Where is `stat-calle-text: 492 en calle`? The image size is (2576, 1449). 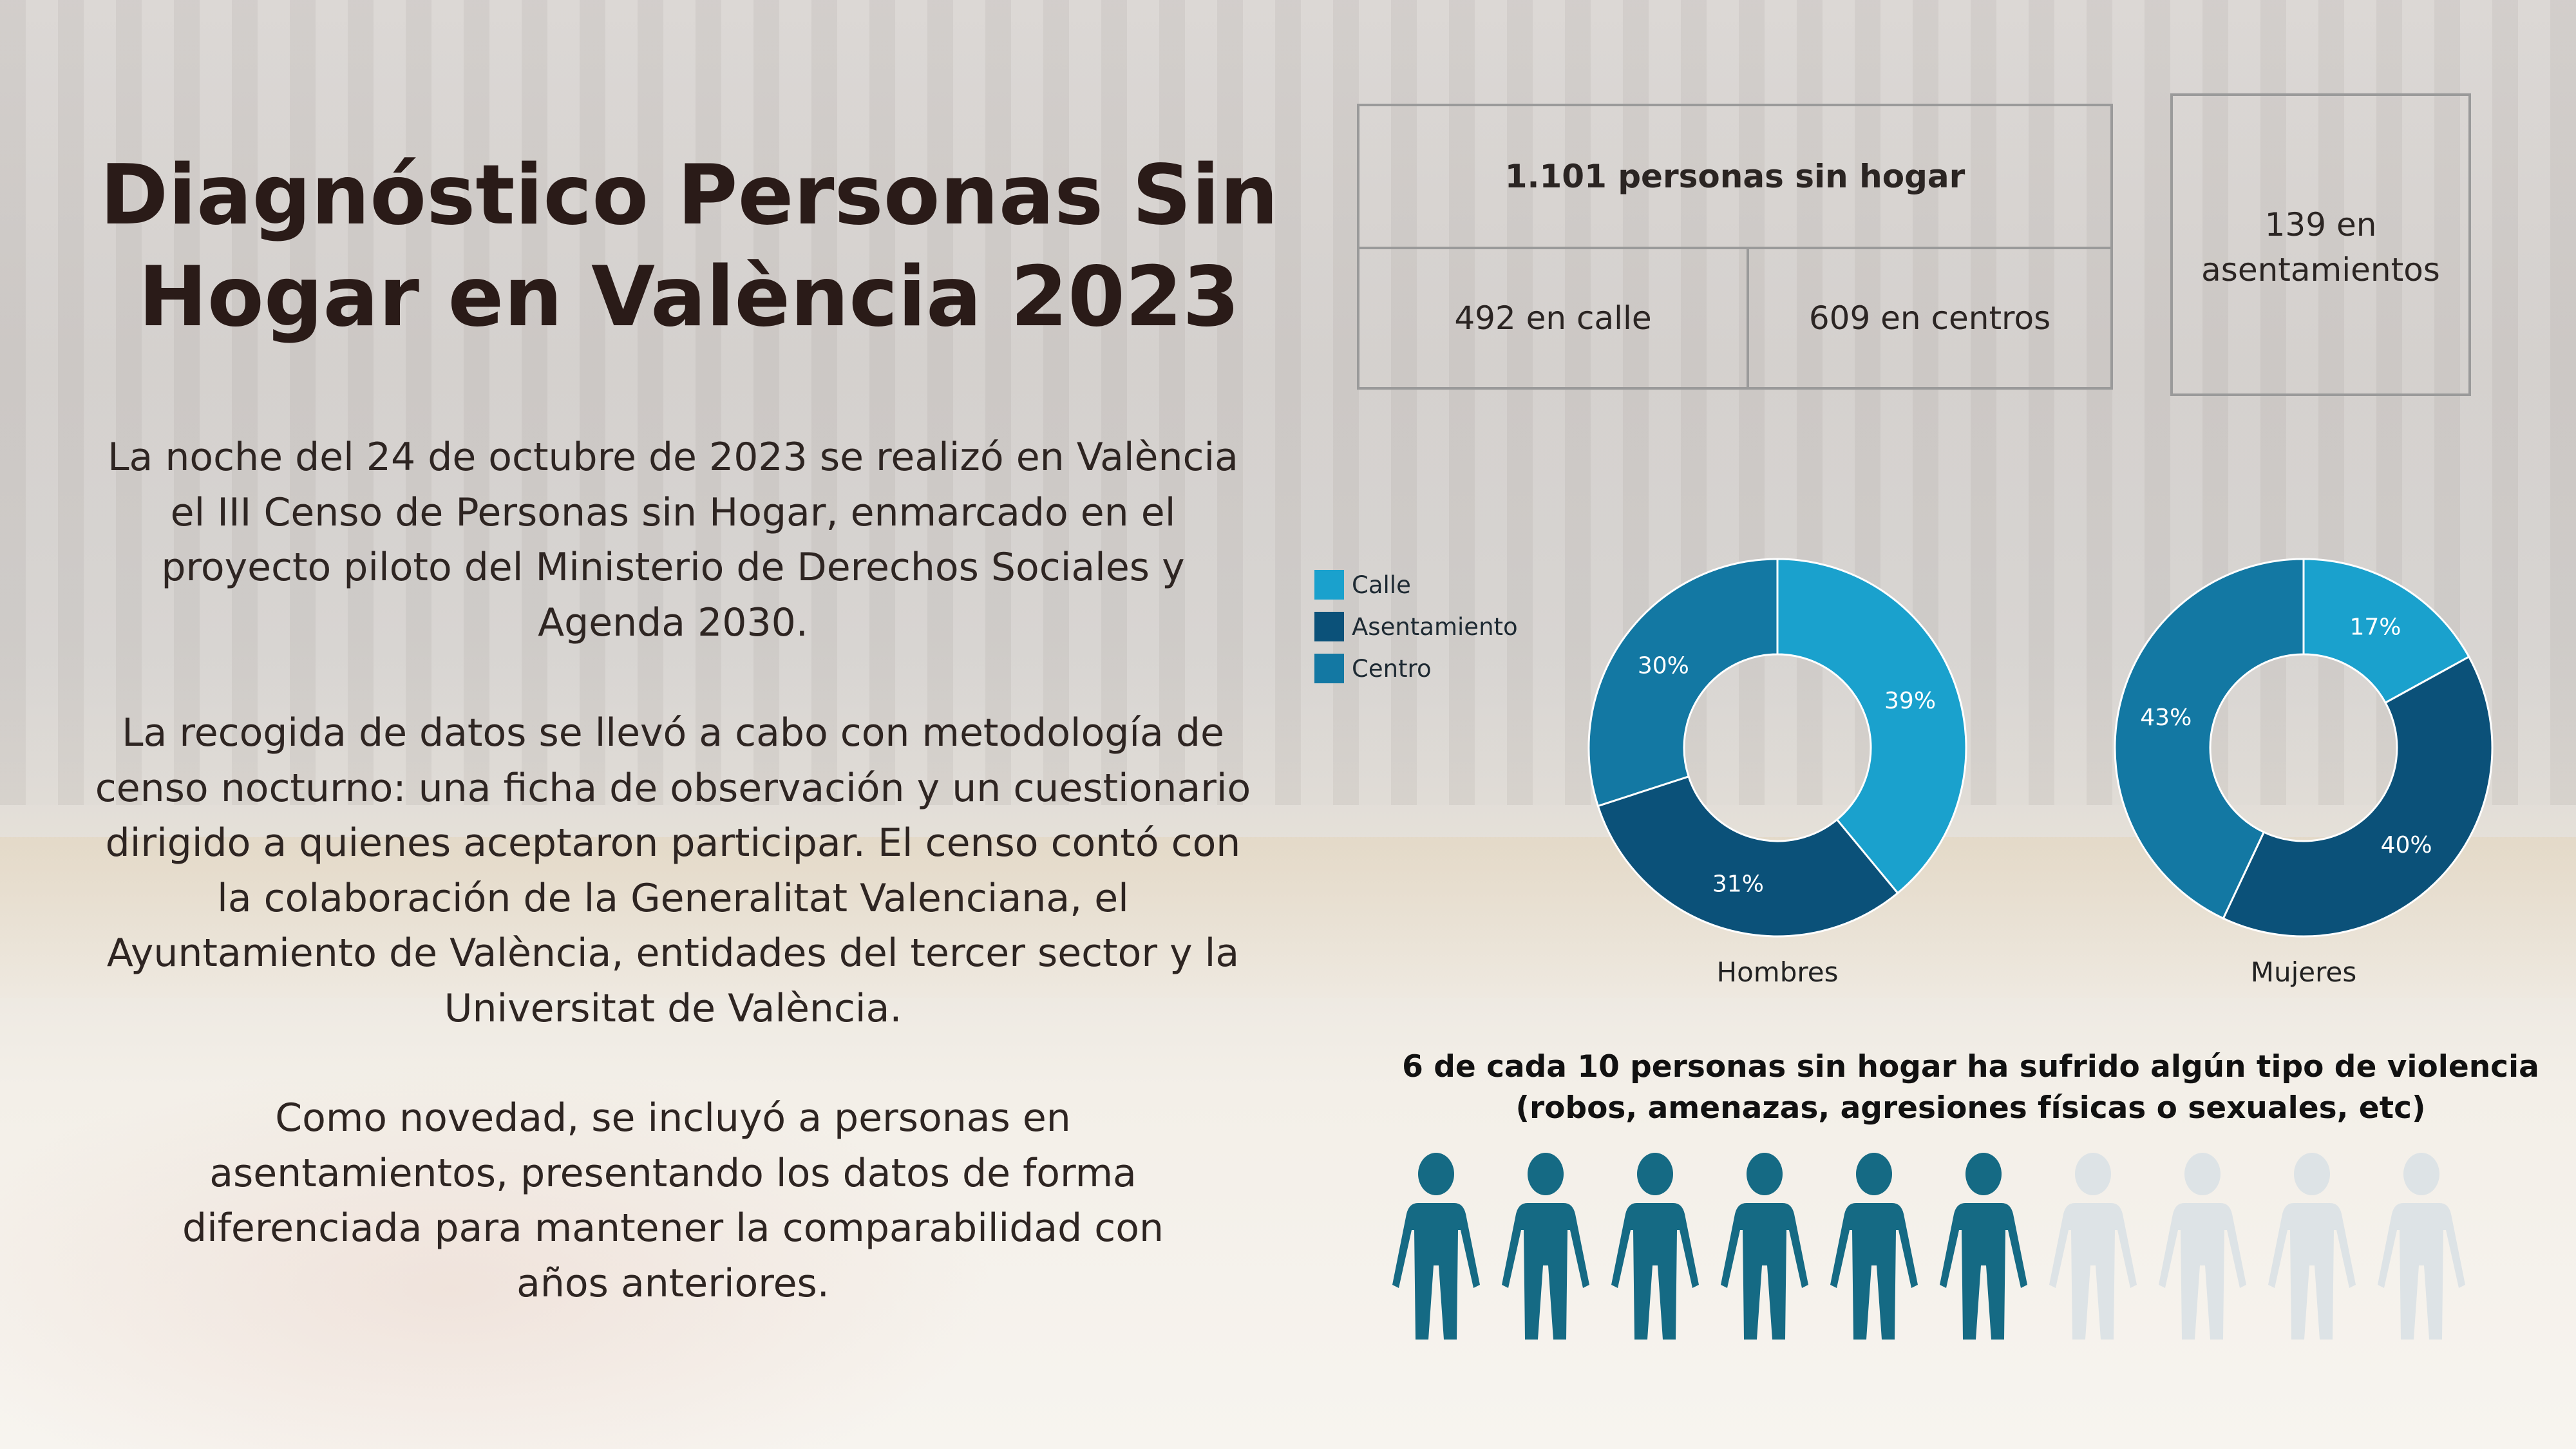
stat-calle-text: 492 en calle is located at coordinates (1553, 318).